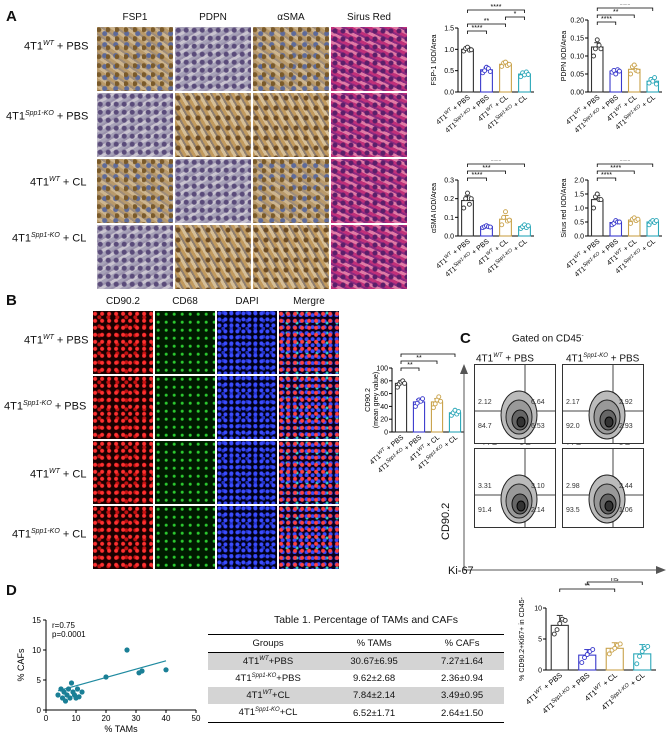 This screenshot has width=669, height=752. What do you see at coordinates (268, 661) in the screenshot?
I see `table-cell-group: 4T1WT+PBS` at bounding box center [268, 661].